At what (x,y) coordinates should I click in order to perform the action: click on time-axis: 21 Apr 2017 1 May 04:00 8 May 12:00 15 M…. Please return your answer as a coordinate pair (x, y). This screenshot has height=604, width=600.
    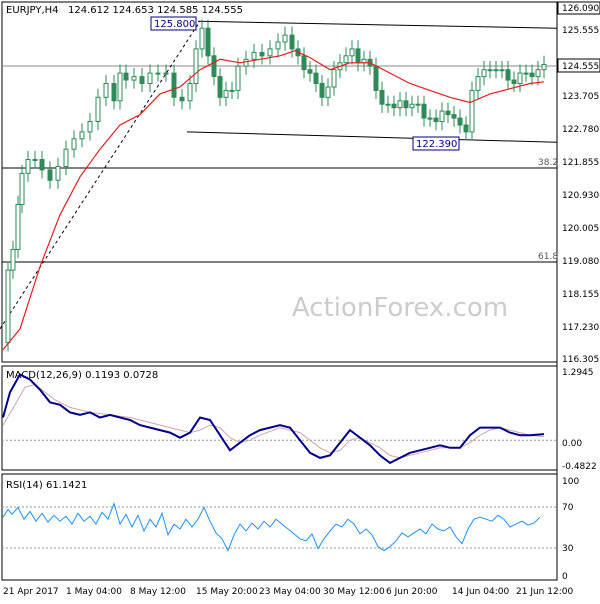
    Looking at the image, I should click on (288, 592).